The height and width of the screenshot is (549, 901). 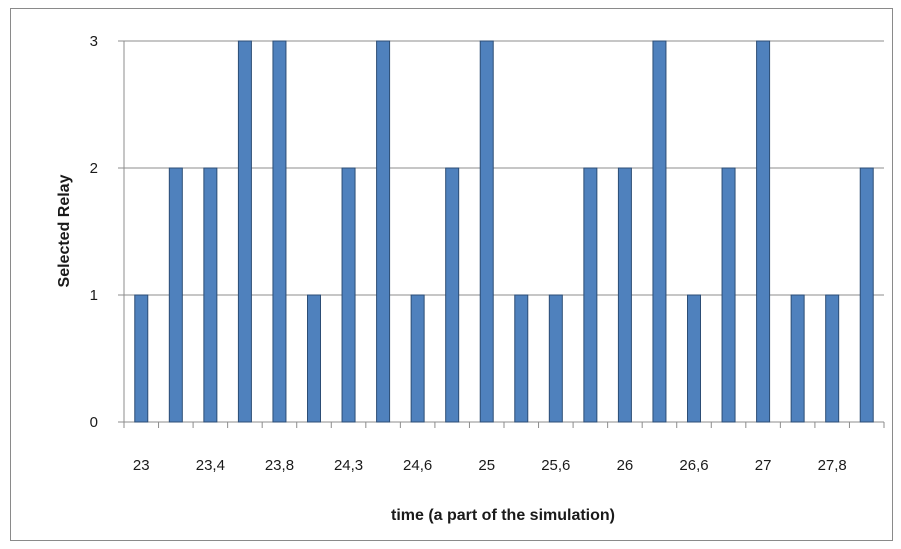 I want to click on x-tick-label: 24,3, so click(x=348, y=465).